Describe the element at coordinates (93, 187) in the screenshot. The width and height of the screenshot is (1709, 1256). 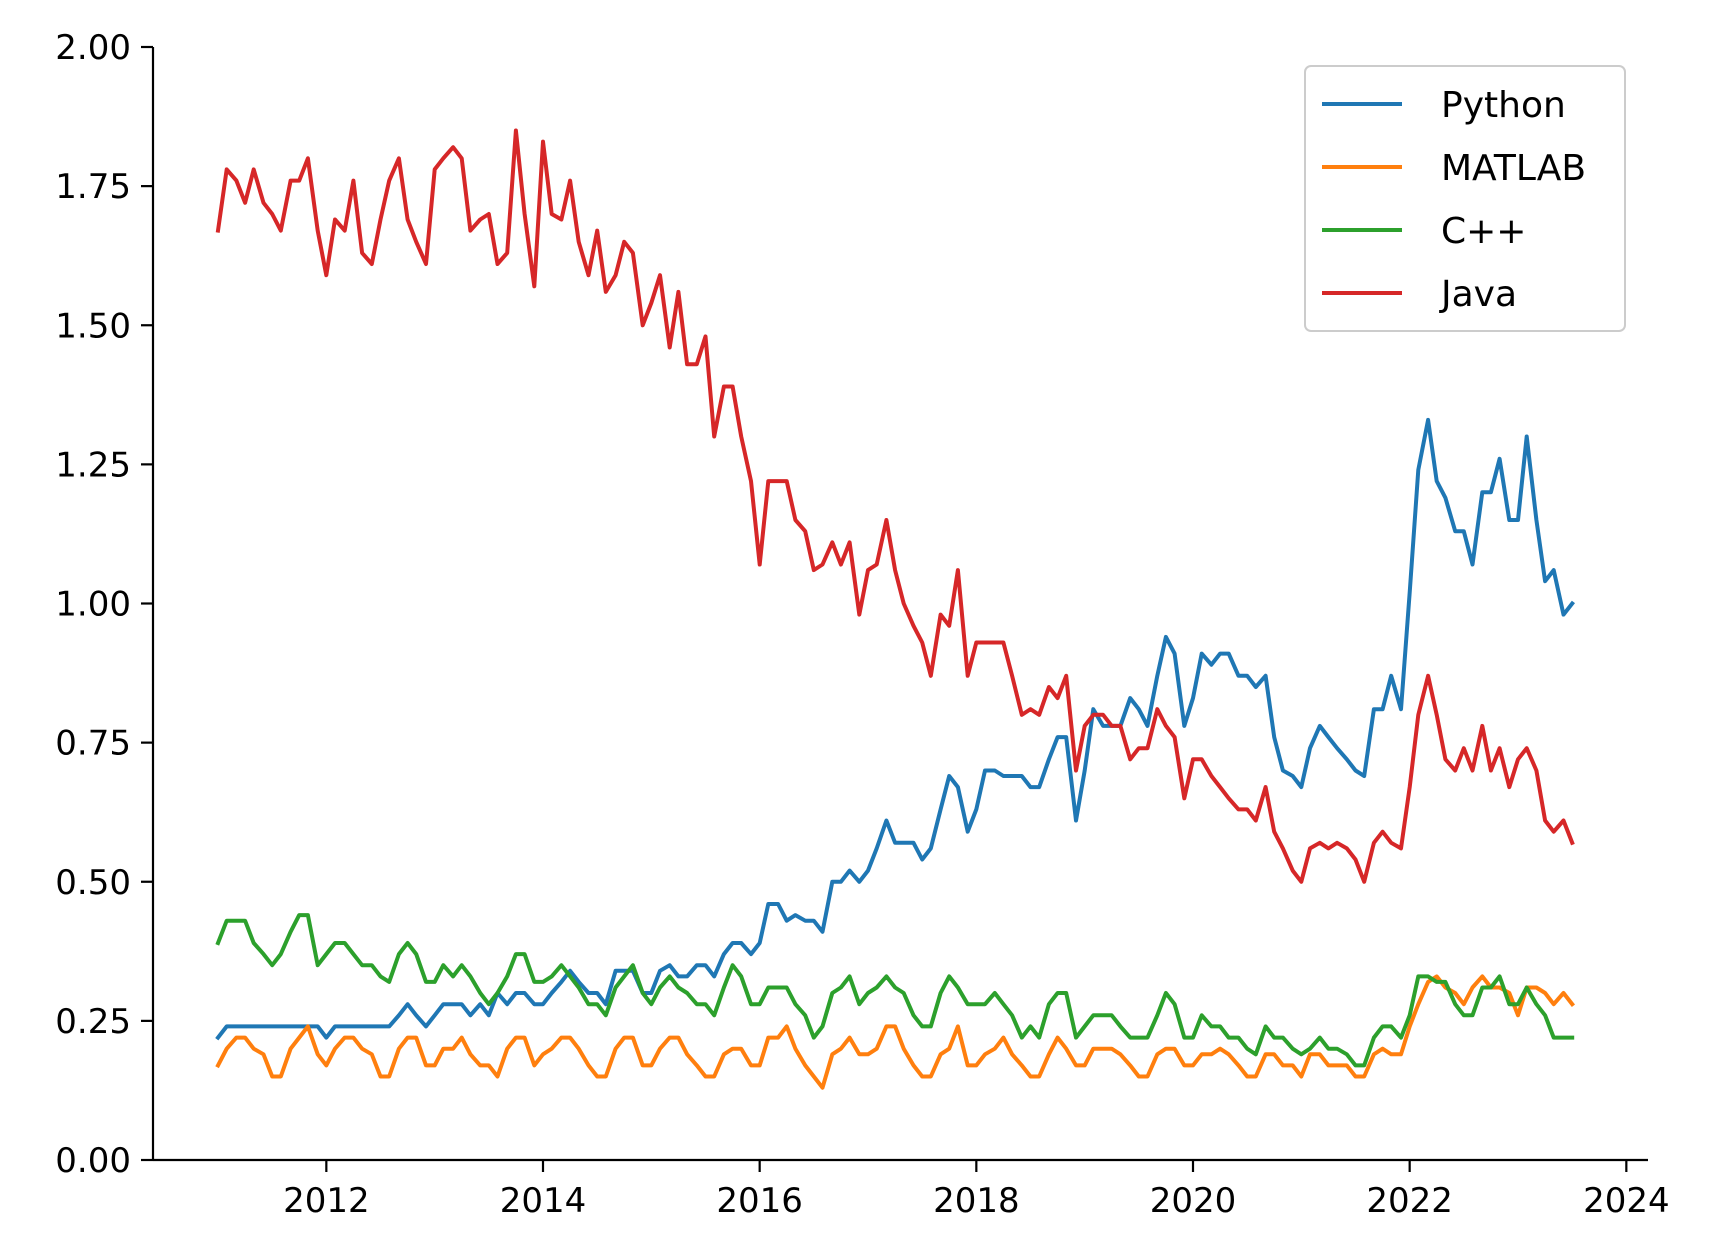
I see `y-tick-label: 1.75` at that location.